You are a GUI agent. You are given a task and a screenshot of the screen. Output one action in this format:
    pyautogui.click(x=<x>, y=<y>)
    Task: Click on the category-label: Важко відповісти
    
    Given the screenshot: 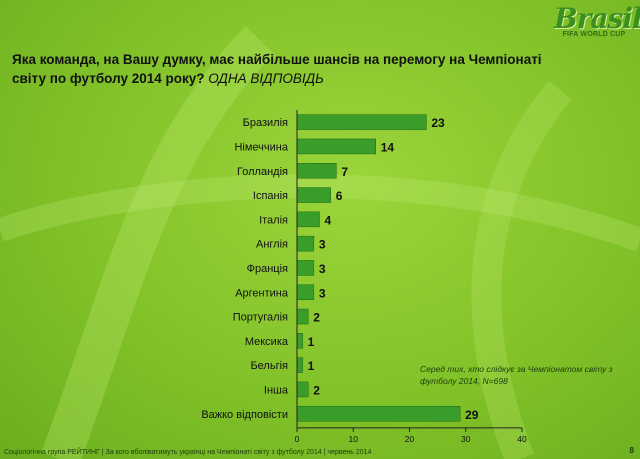 What is the action you would take?
    pyautogui.click(x=244, y=415)
    